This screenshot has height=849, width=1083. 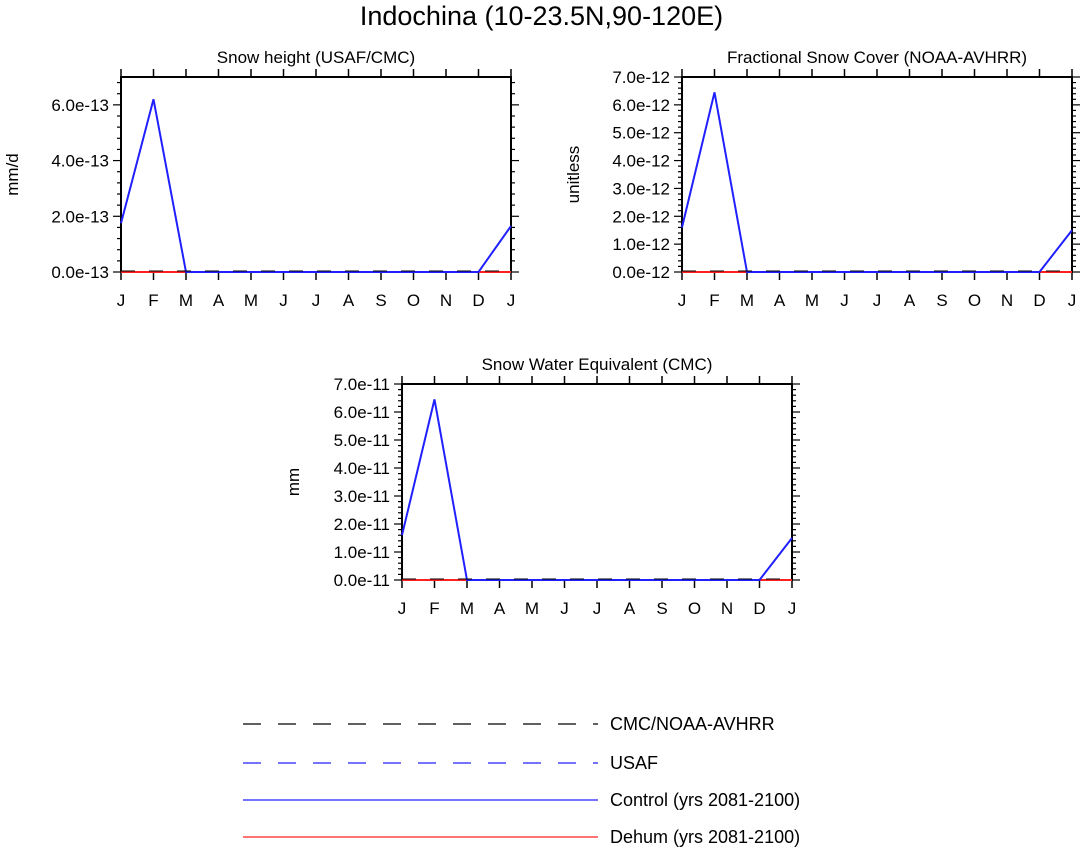 What do you see at coordinates (316, 57) in the screenshot?
I see `panel-title: Snow height (USAF/CMC)` at bounding box center [316, 57].